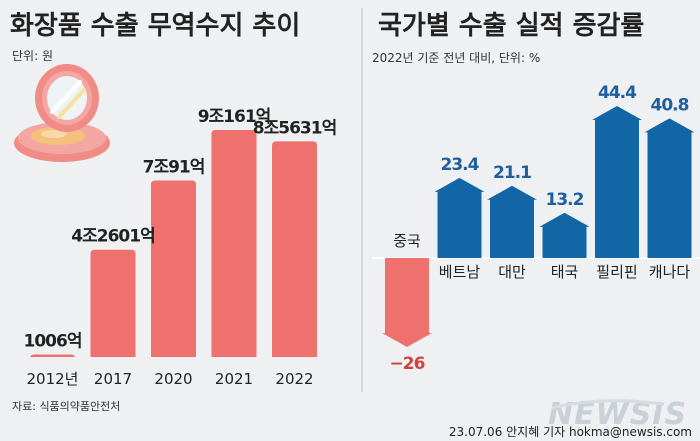 Image resolution: width=700 pixels, height=441 pixels. Describe the element at coordinates (53, 379) in the screenshot. I see `left-category-label-0: 2012년` at that location.